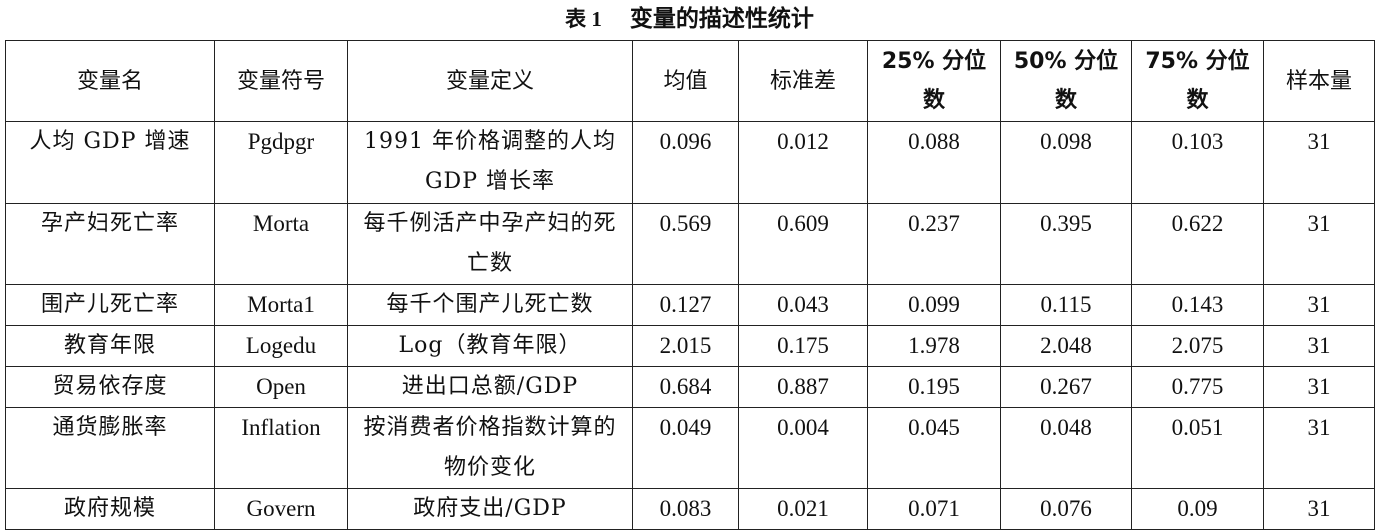 This screenshot has width=1379, height=530. I want to click on table-caption: 表 1 变量的描述性统计, so click(689, 19).